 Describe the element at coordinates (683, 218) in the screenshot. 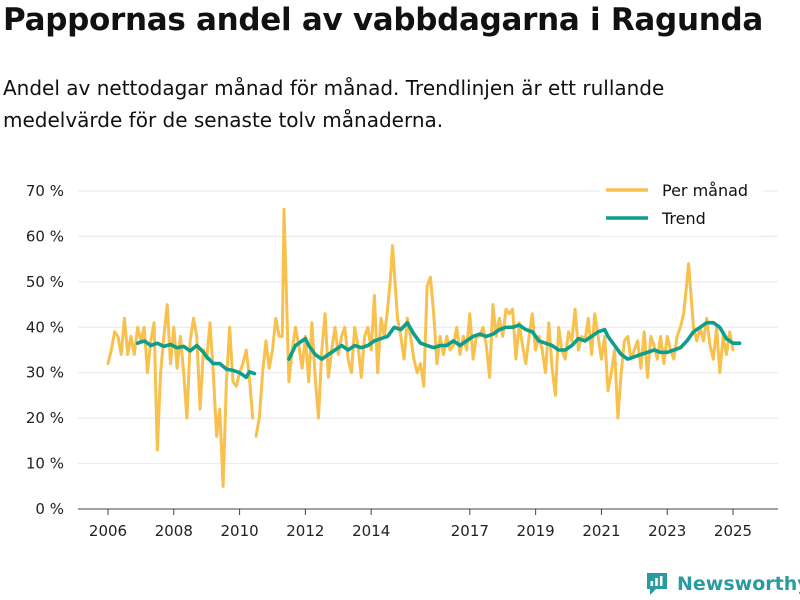

I see `legend-label-trend: Trend` at that location.